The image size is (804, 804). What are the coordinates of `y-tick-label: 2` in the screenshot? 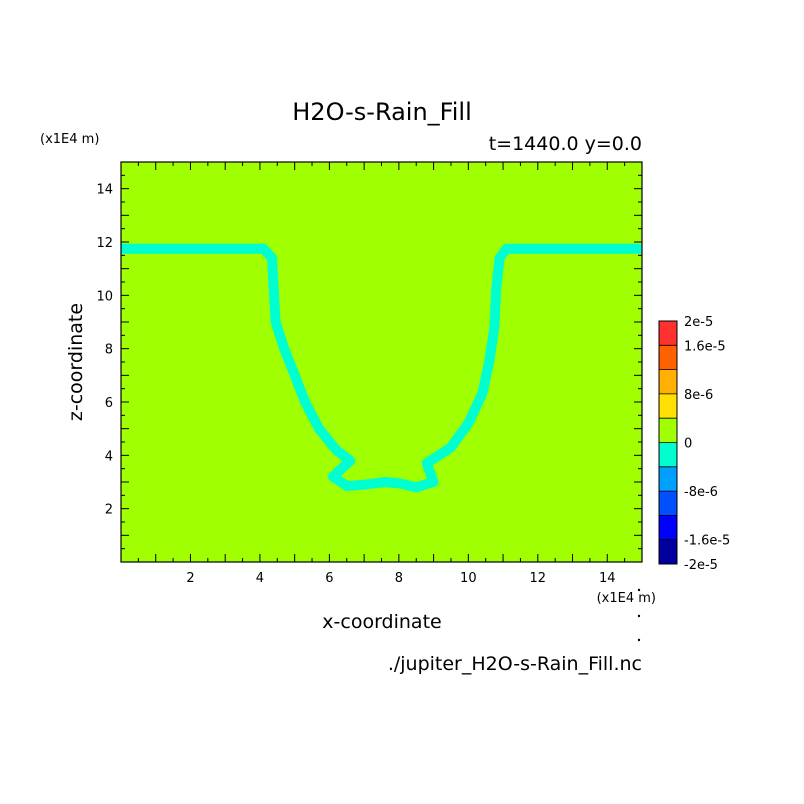 It's located at (109, 510).